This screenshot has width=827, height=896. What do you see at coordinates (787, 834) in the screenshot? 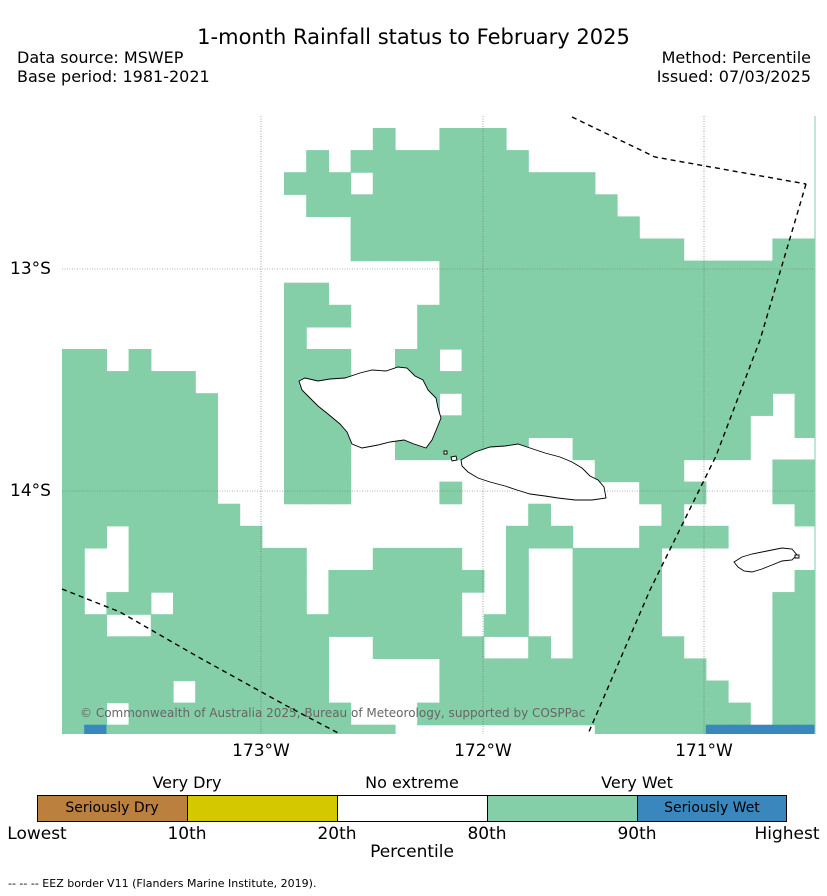
I see `tick-highest: Highest` at bounding box center [787, 834].